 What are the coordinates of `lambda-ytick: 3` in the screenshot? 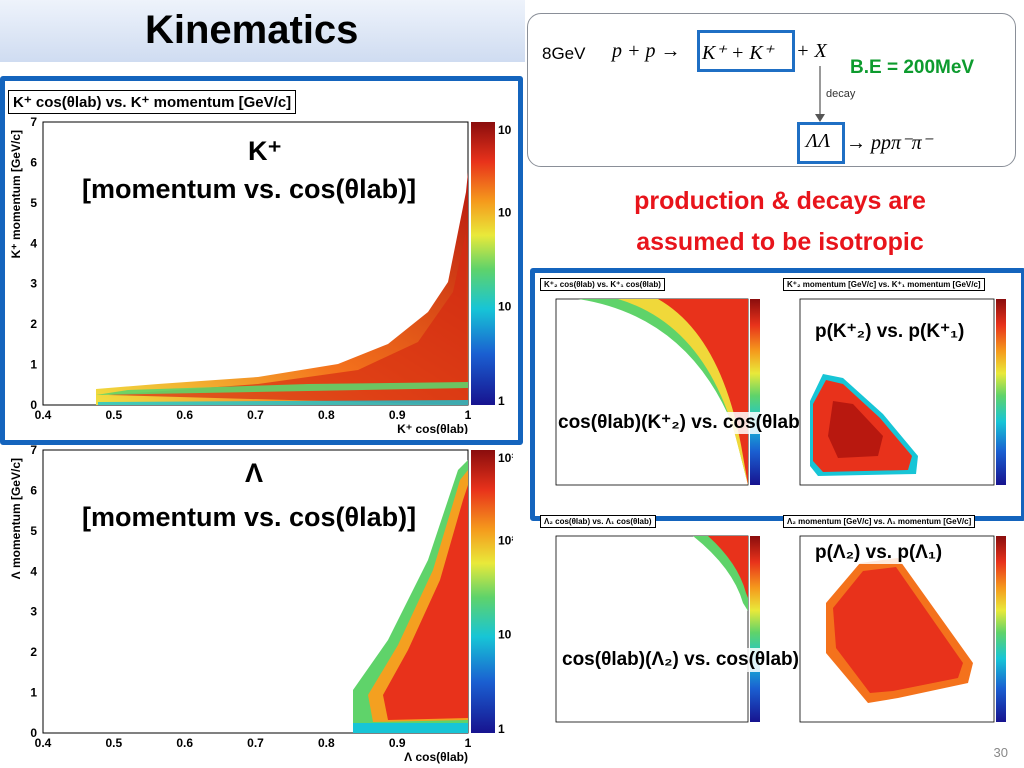 It's located at (33, 612).